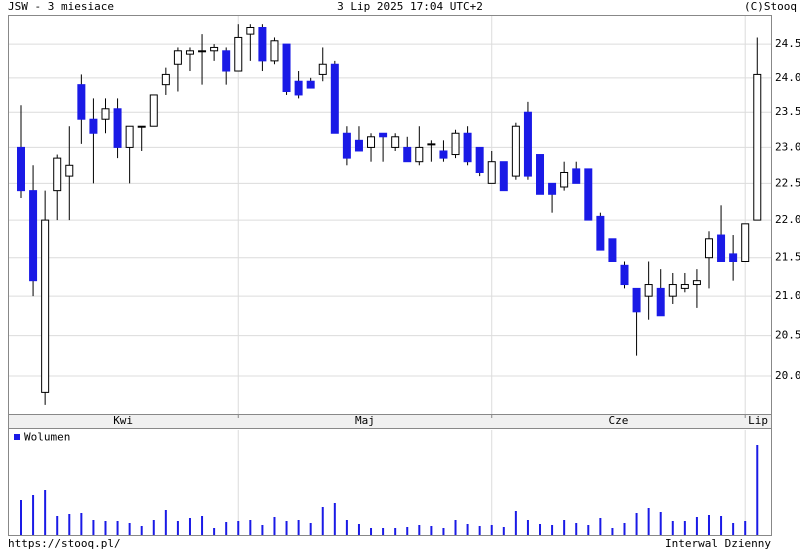 The width and height of the screenshot is (800, 550). What do you see at coordinates (770, 6) in the screenshot?
I see `source: (C)Stooq` at bounding box center [770, 6].